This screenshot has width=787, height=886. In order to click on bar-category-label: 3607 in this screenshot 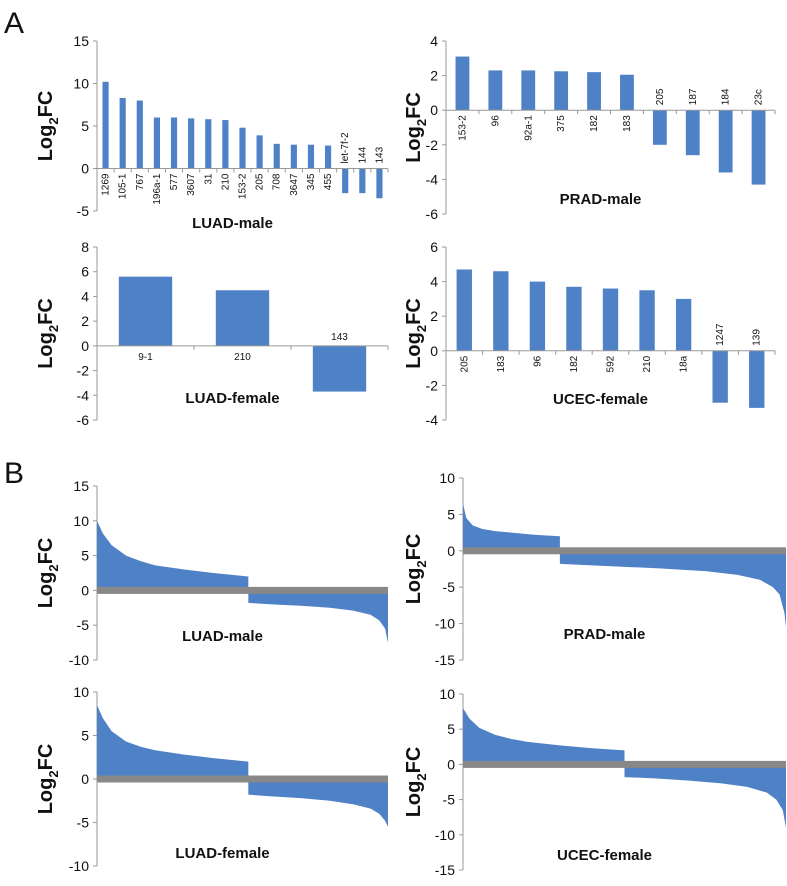, I will do `click(191, 184)`.